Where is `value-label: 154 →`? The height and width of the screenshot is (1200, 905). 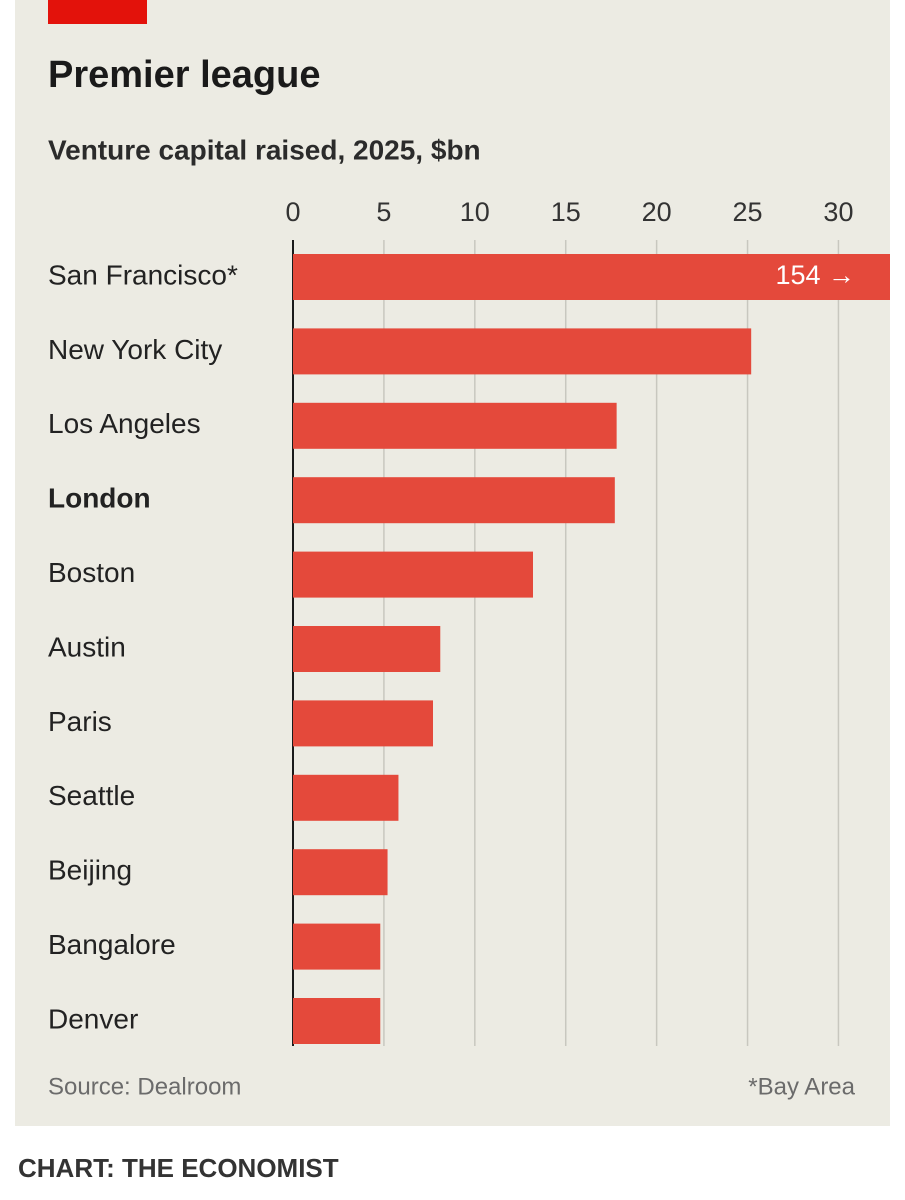
value-label: 154 → is located at coordinates (815, 275).